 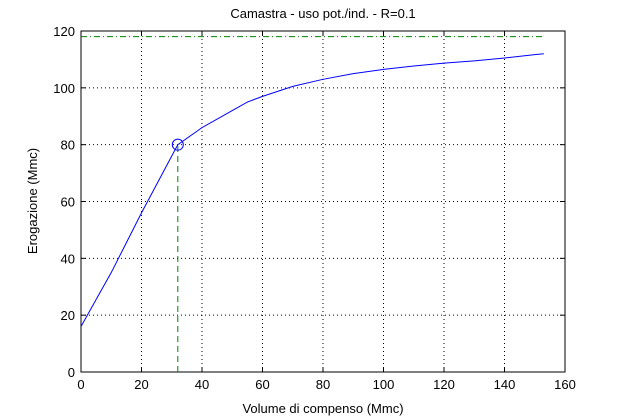 What do you see at coordinates (64, 88) in the screenshot?
I see `y-tick-label: 100` at bounding box center [64, 88].